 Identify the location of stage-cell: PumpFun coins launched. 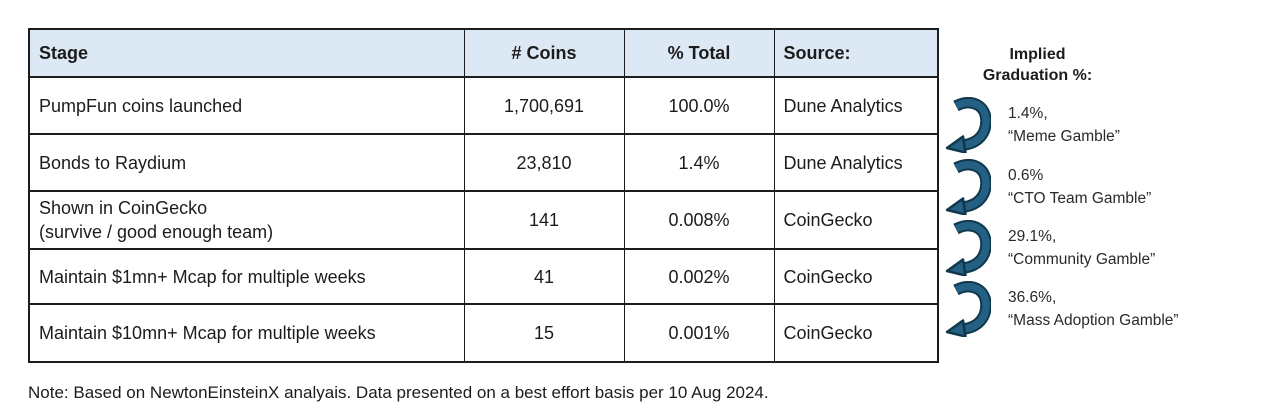
(246, 105).